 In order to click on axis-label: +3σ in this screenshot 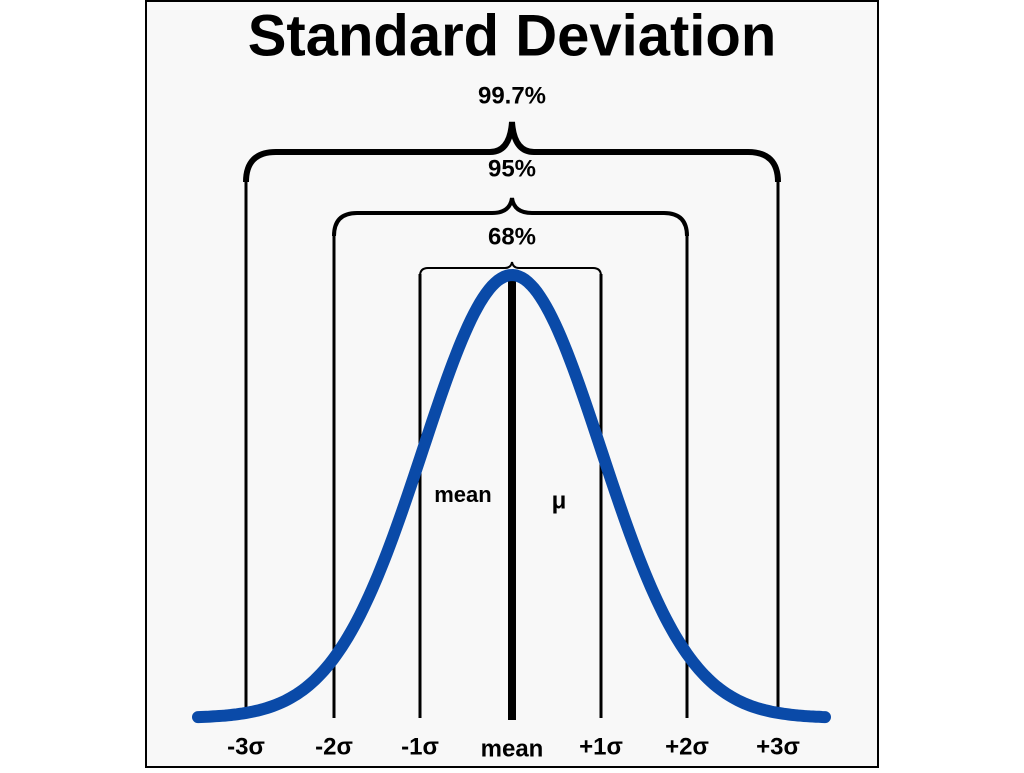, I will do `click(778, 746)`.